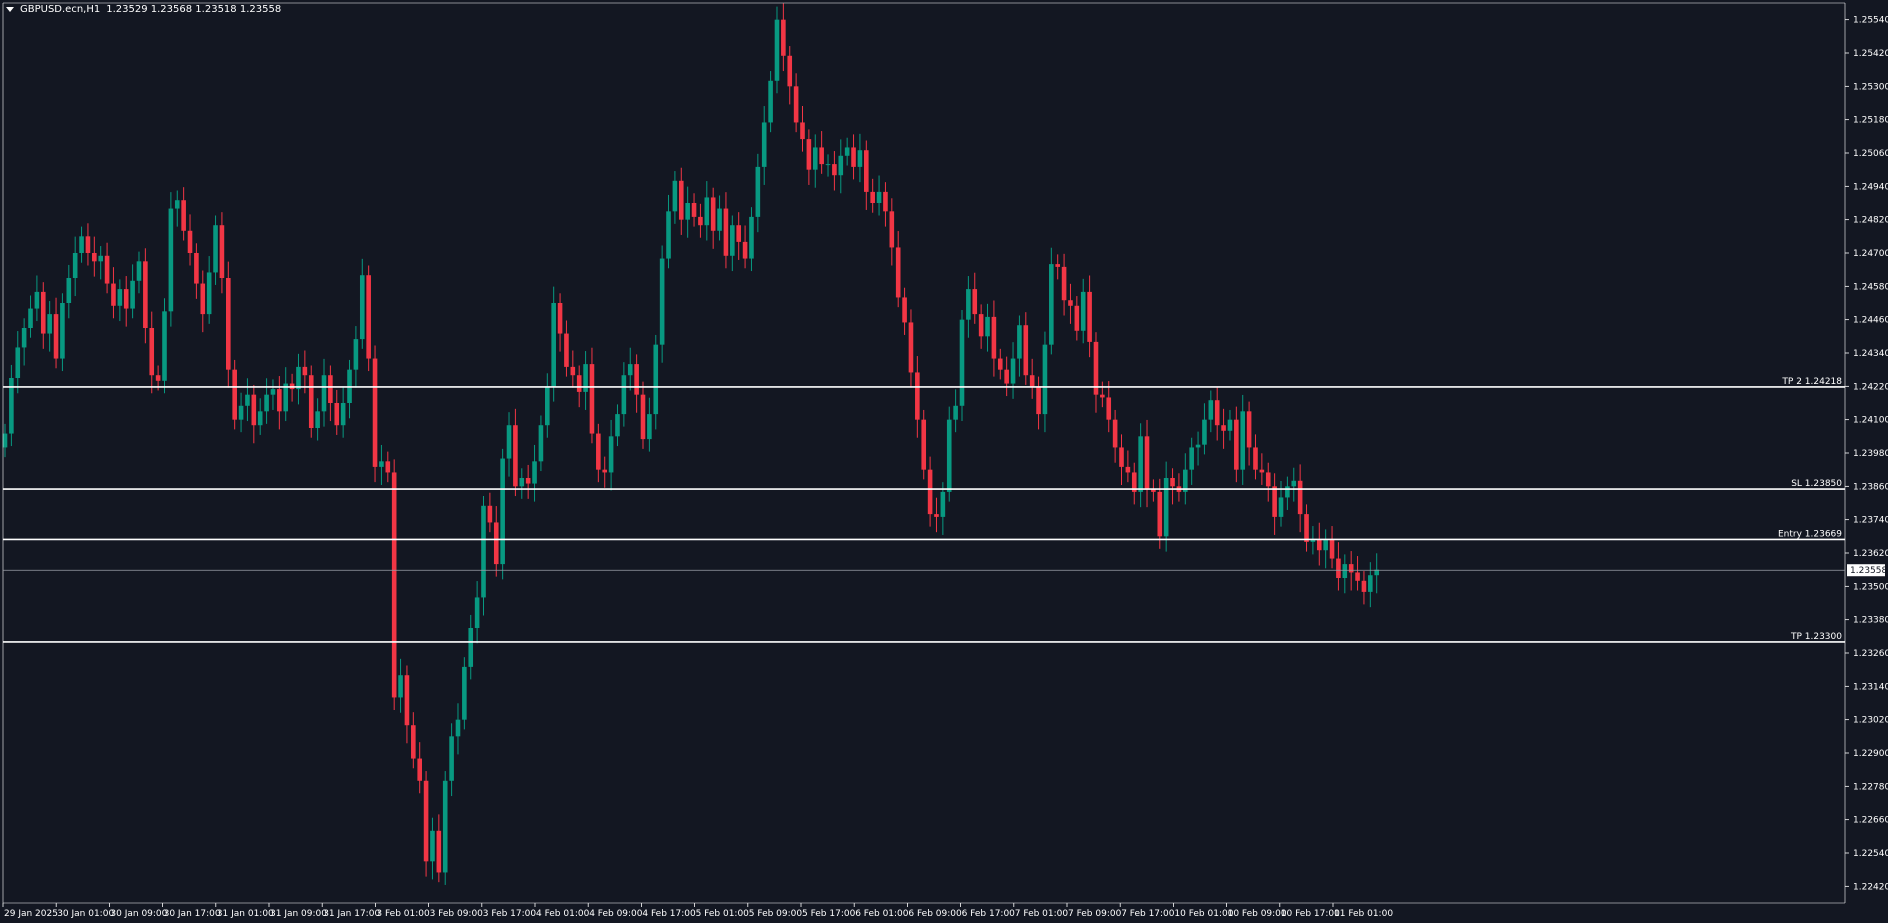  Describe the element at coordinates (31, 914) in the screenshot. I see `time-tick-label: 29 Jan 2025` at that location.